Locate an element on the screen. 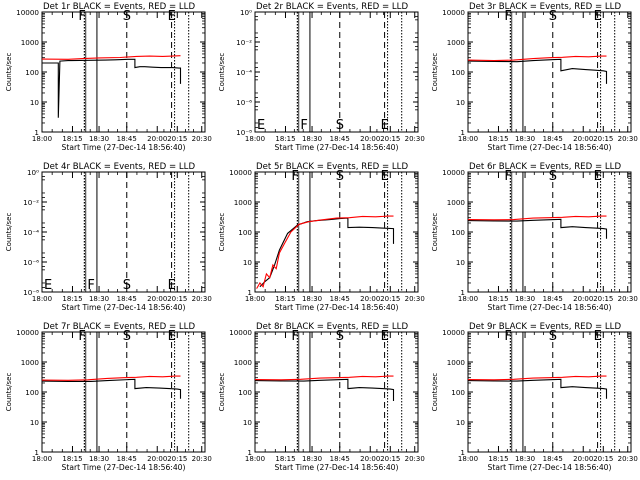 The image size is (640, 480). y-tick-label: 10⁻⁸ is located at coordinates (31, 292).